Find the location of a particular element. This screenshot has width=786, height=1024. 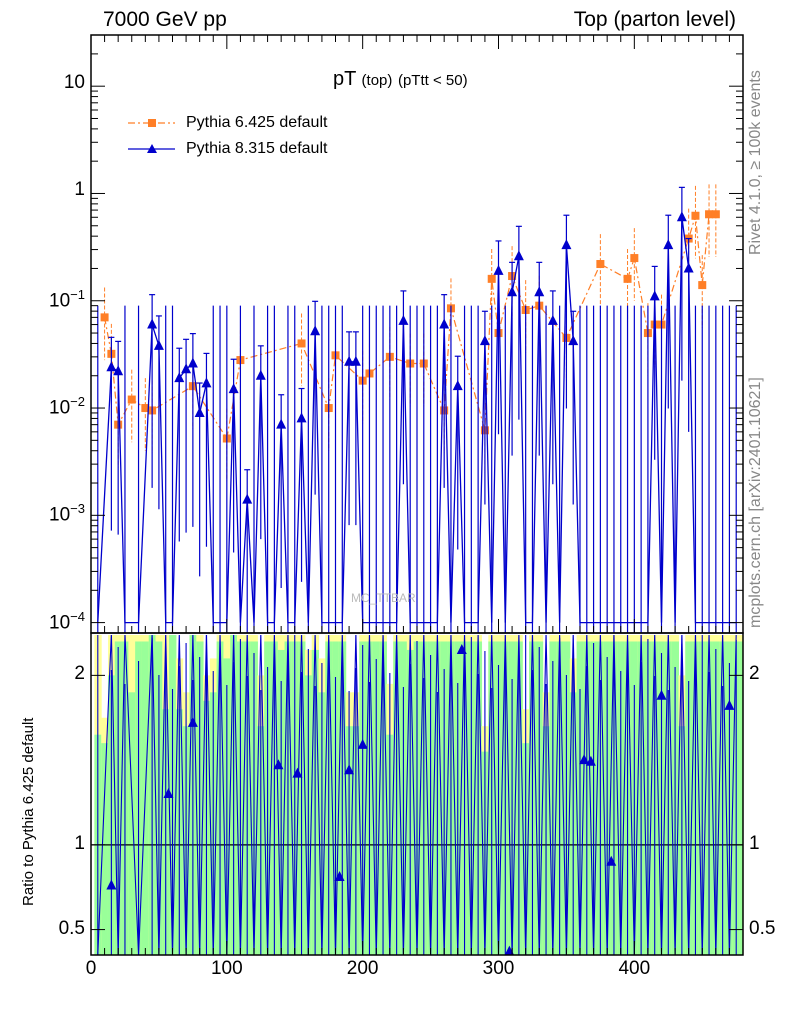

legend-pythia8-marker is located at coordinates (152, 148).